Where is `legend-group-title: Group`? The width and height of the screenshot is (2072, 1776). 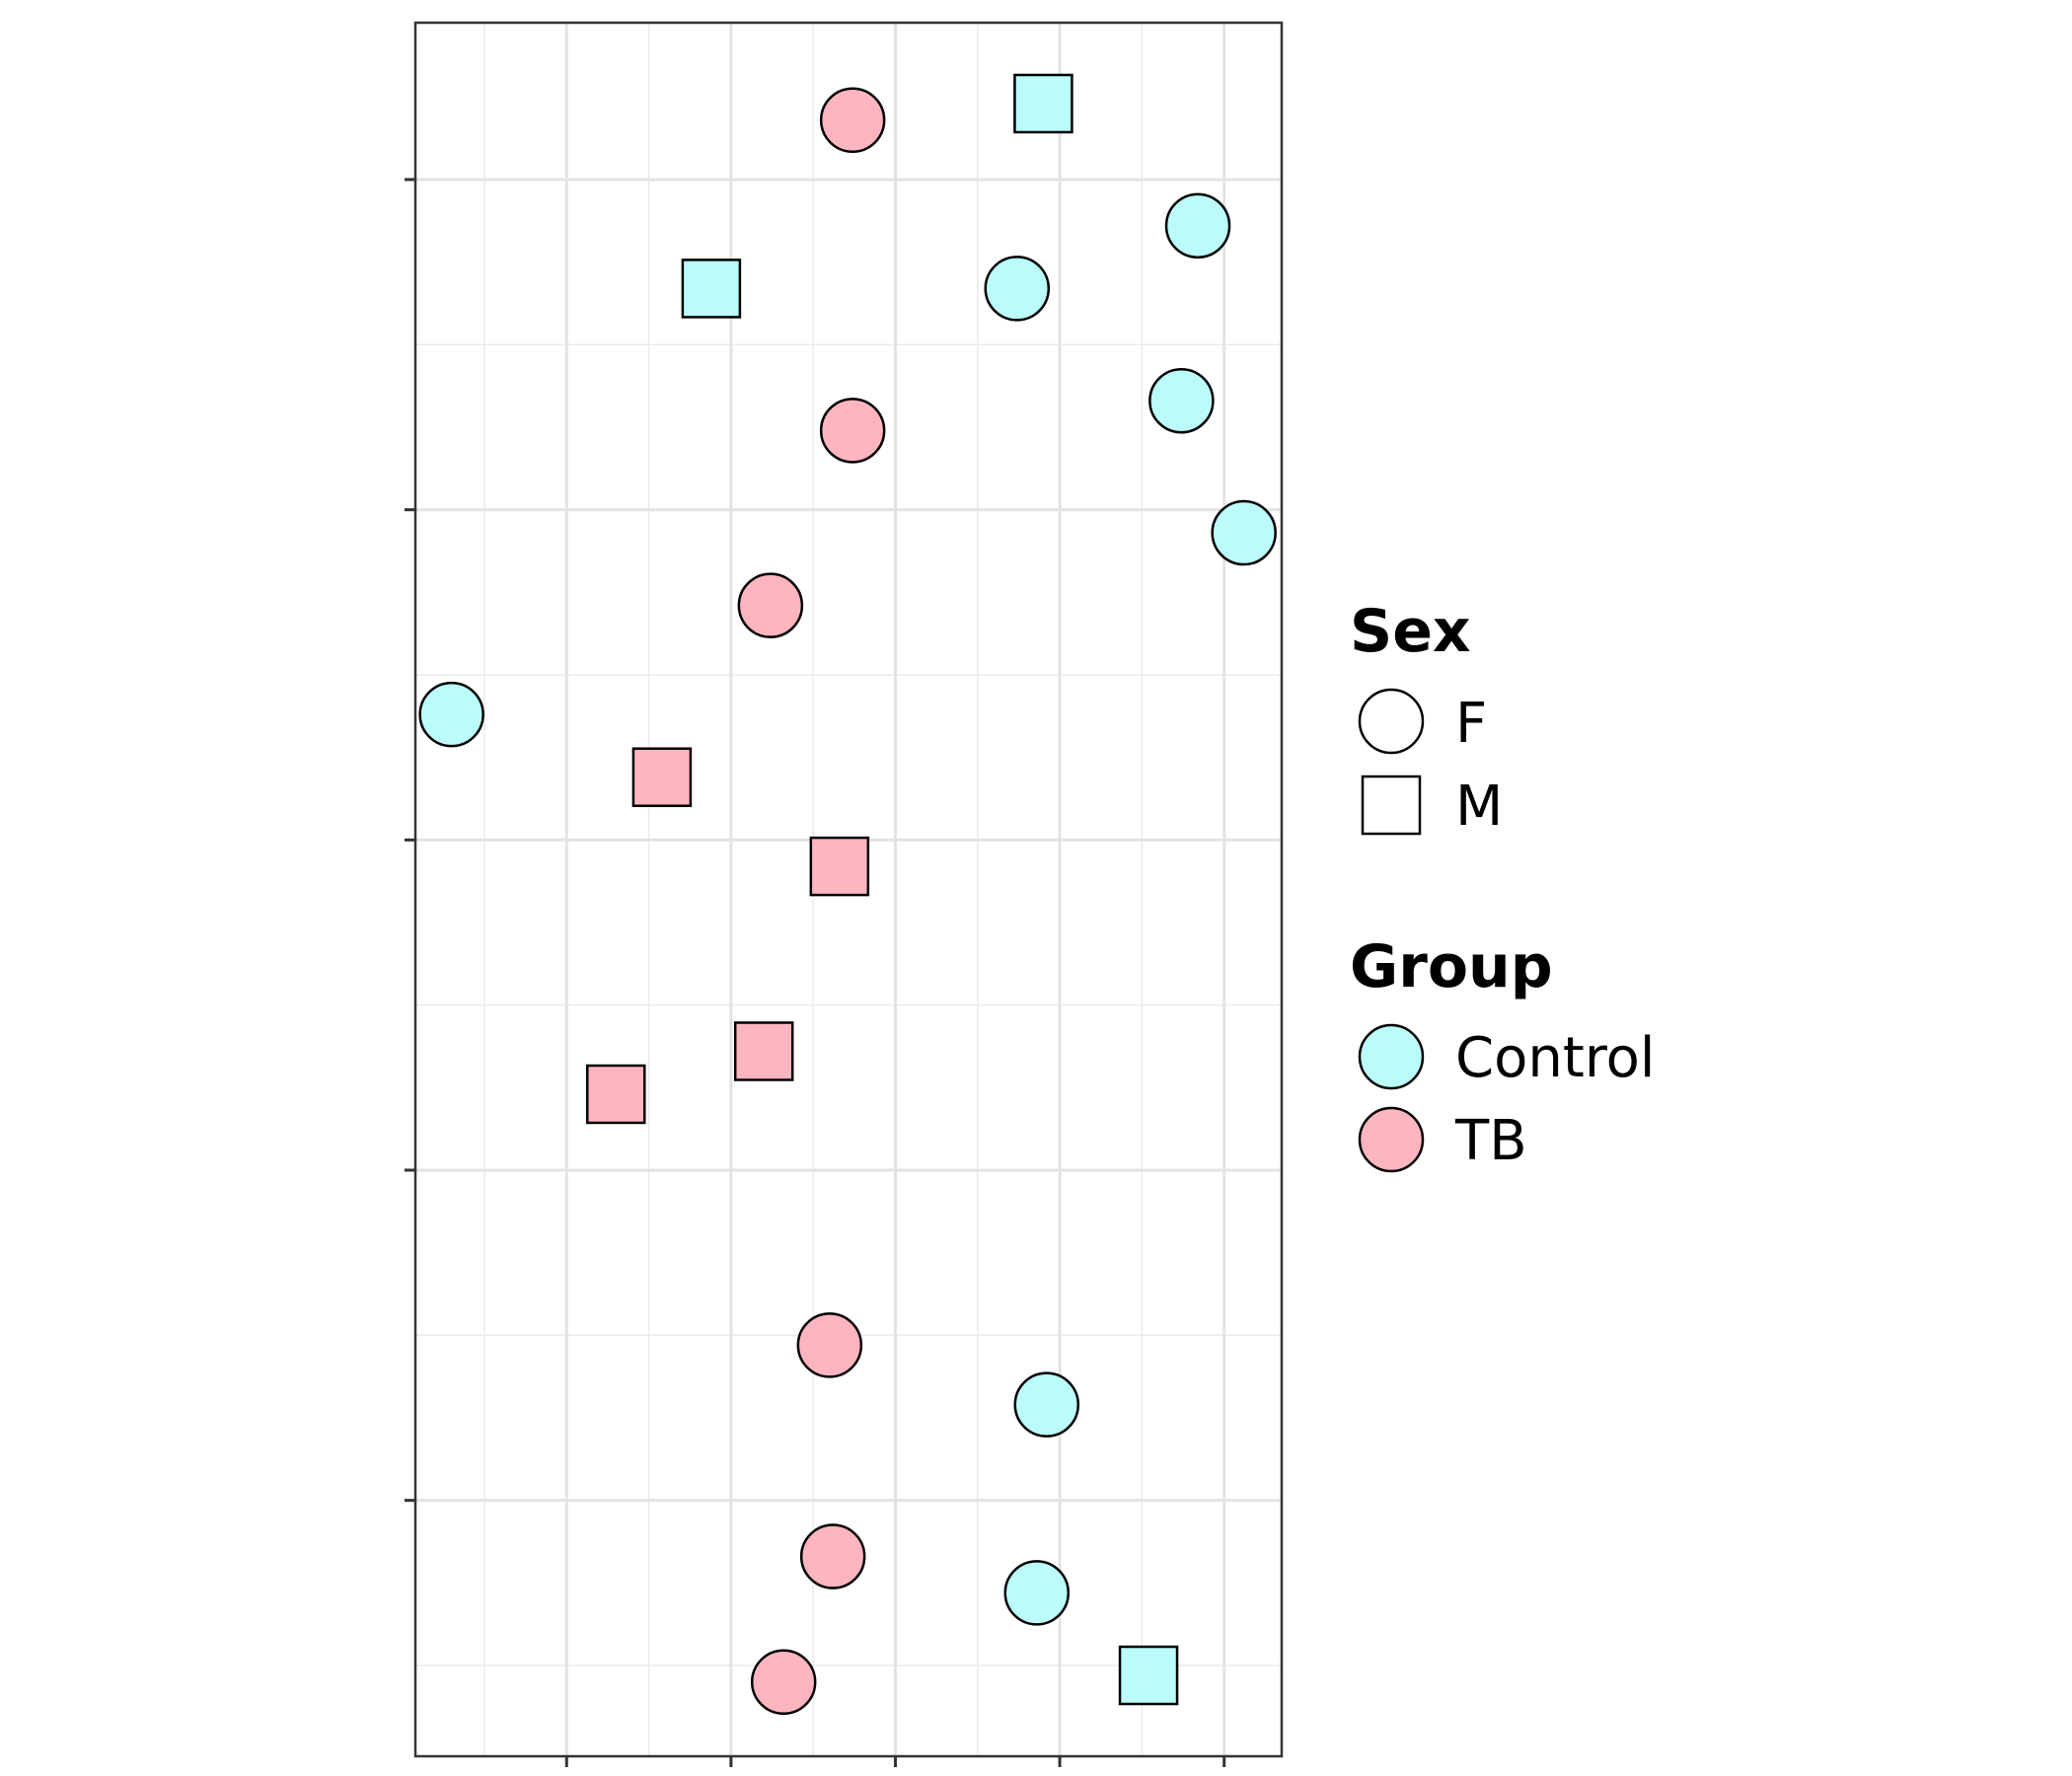 legend-group-title: Group is located at coordinates (1452, 966).